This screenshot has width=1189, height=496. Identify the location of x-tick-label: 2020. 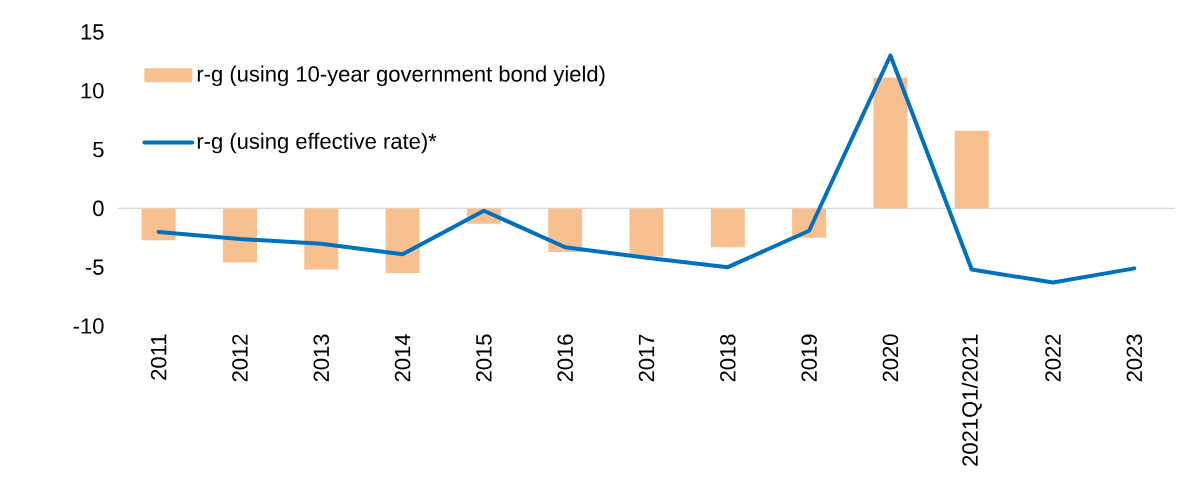
(890, 358).